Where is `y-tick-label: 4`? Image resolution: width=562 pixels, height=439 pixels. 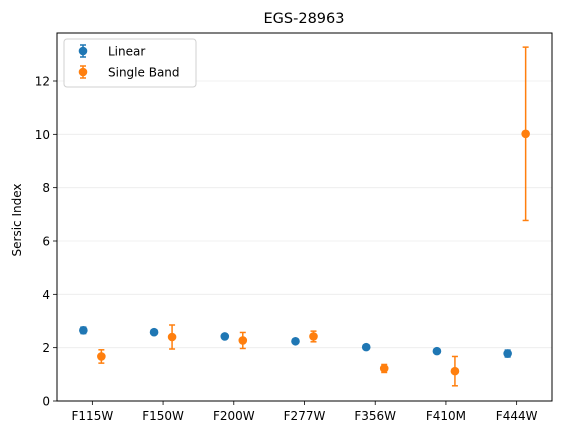
y-tick-label: 4 is located at coordinates (46, 295).